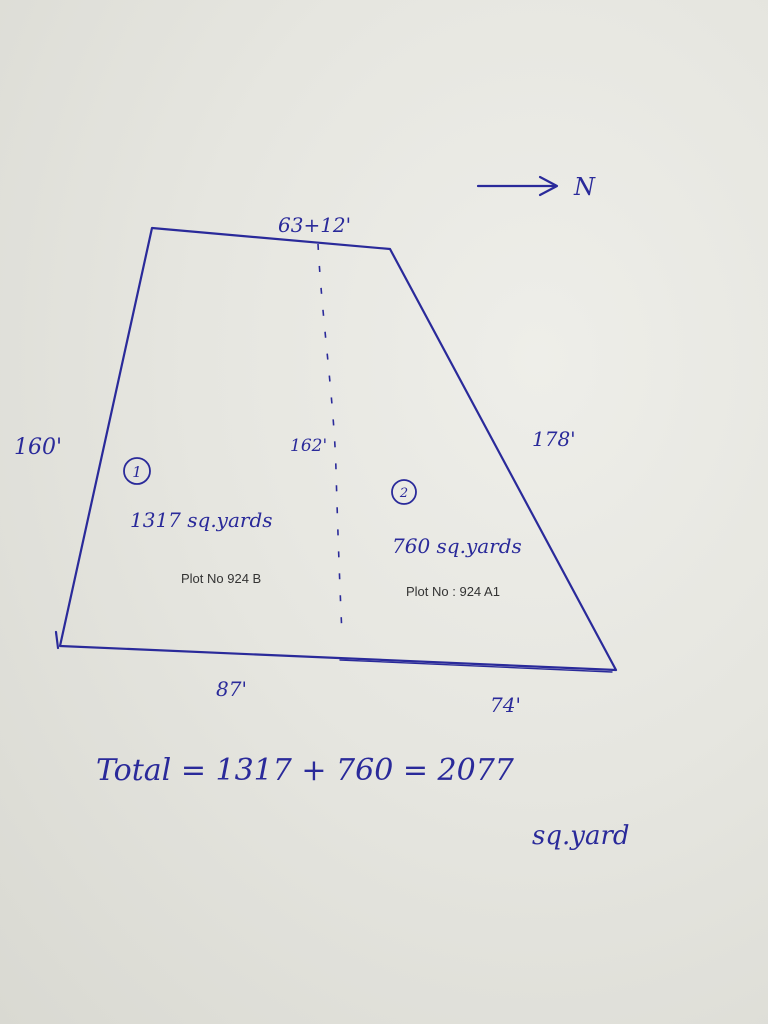 Image resolution: width=768 pixels, height=1024 pixels. Describe the element at coordinates (231, 689) in the screenshot. I see `bottom-left-dimension: 87'` at that location.